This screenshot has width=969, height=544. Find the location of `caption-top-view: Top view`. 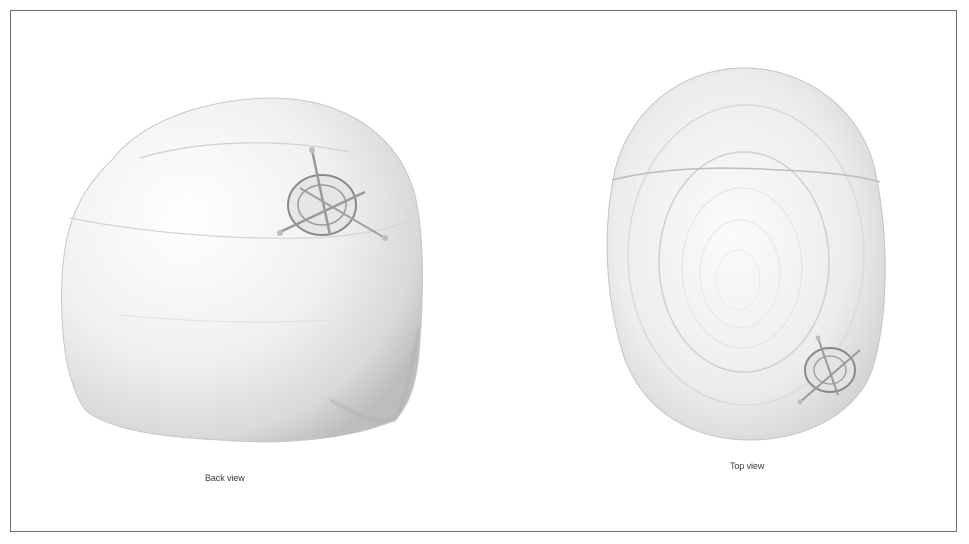

caption-top-view: Top view is located at coordinates (747, 466).